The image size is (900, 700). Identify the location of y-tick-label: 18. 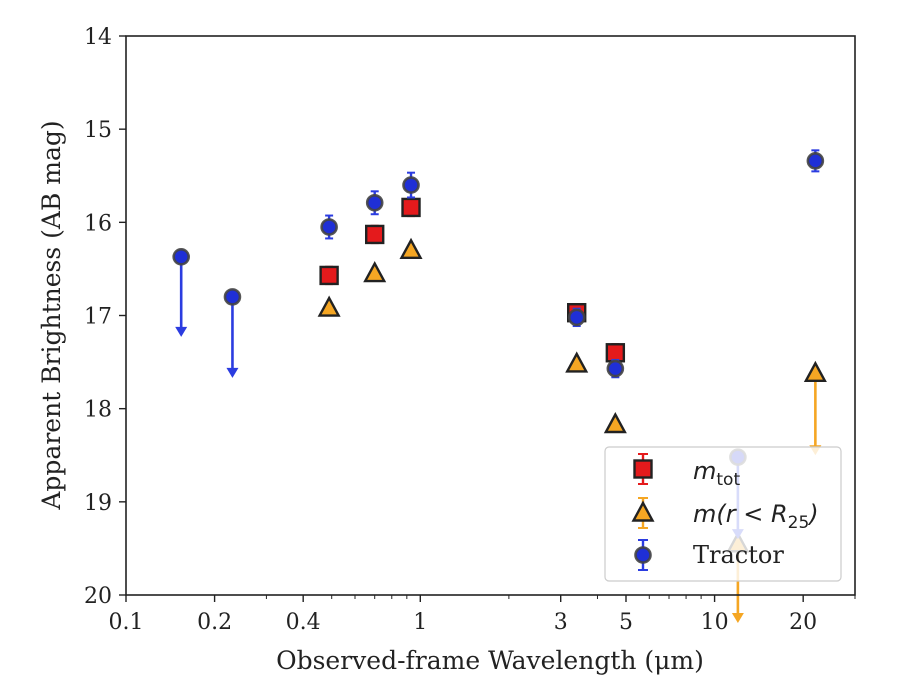
(98, 410).